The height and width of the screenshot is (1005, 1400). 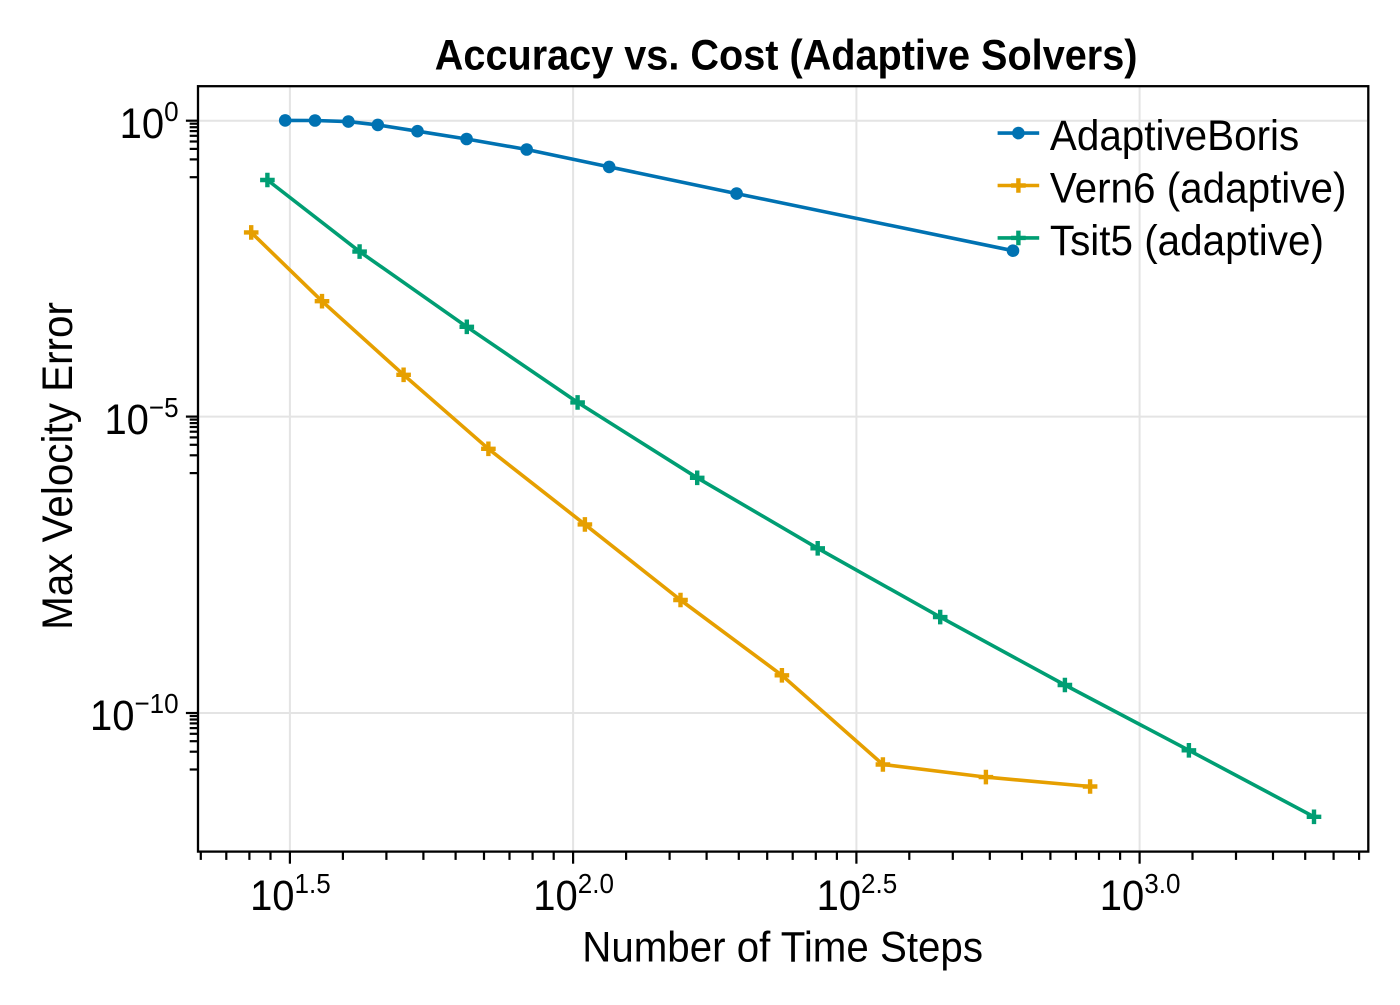 I want to click on svg-text: AdaptiveBoris, so click(x=1174, y=135).